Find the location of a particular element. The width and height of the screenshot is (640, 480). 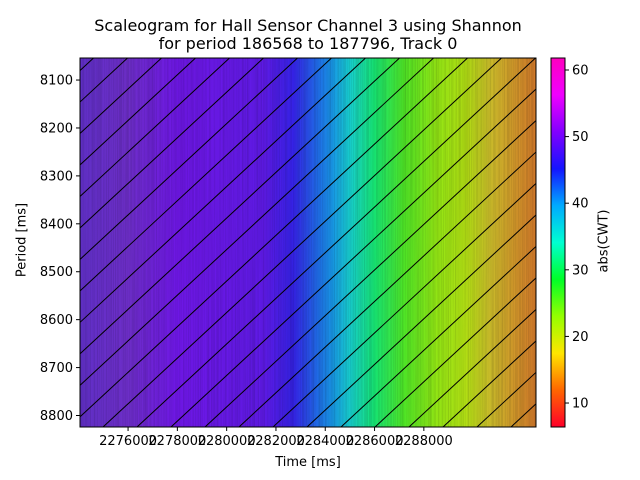

x-tick-label: 2276000 is located at coordinates (128, 441).